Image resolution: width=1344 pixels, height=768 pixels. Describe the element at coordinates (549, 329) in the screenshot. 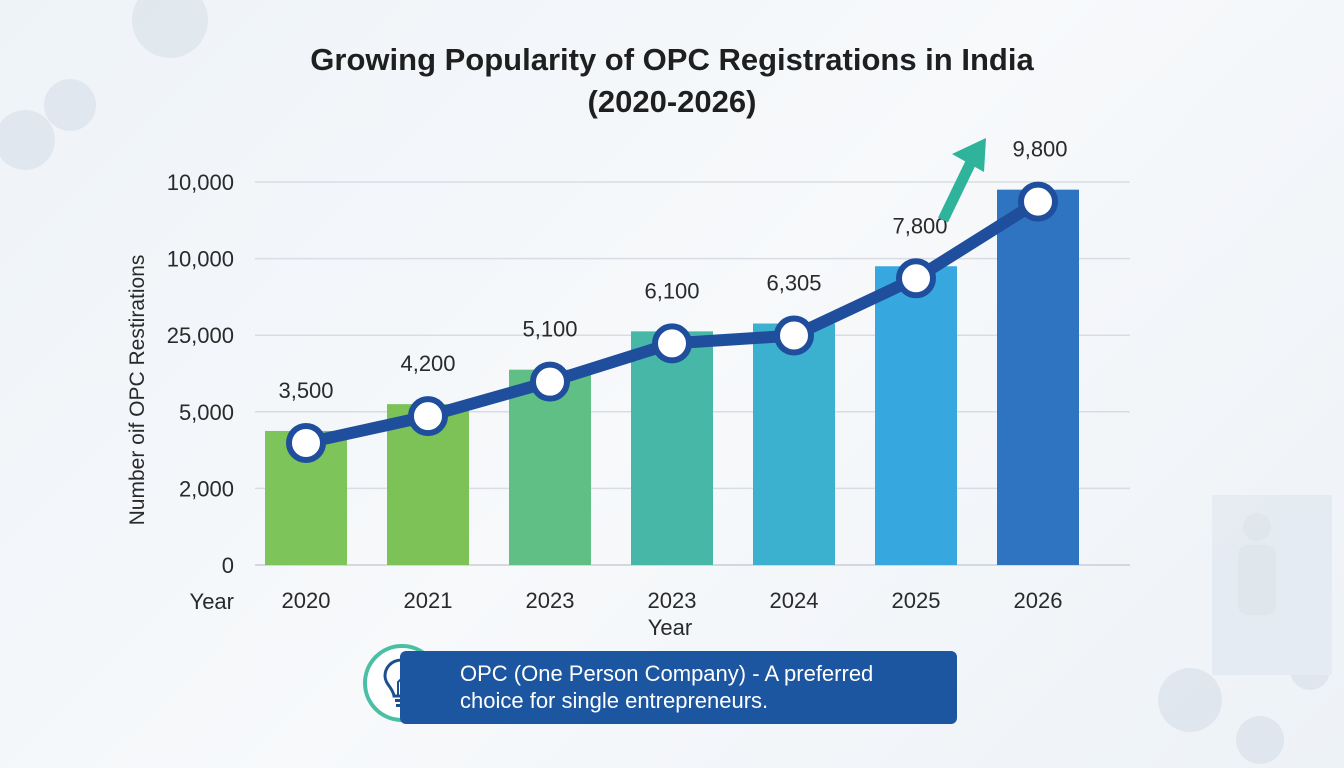

I see `data-label: 5,100` at that location.